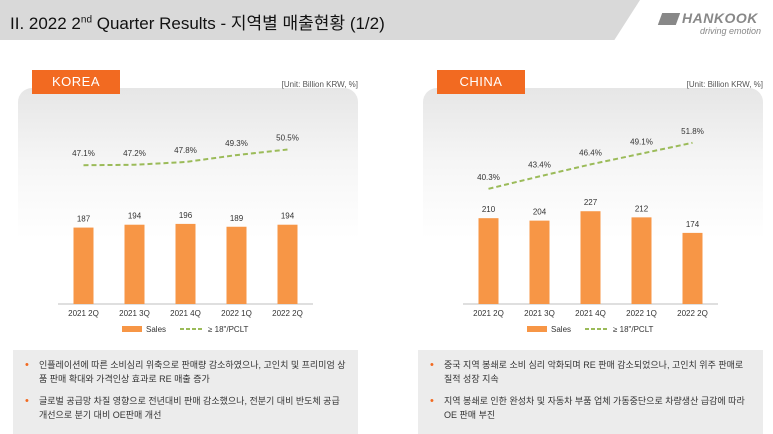 The image size is (773, 434). Describe the element at coordinates (489, 209) in the screenshot. I see `bar-value-label: 210` at that location.